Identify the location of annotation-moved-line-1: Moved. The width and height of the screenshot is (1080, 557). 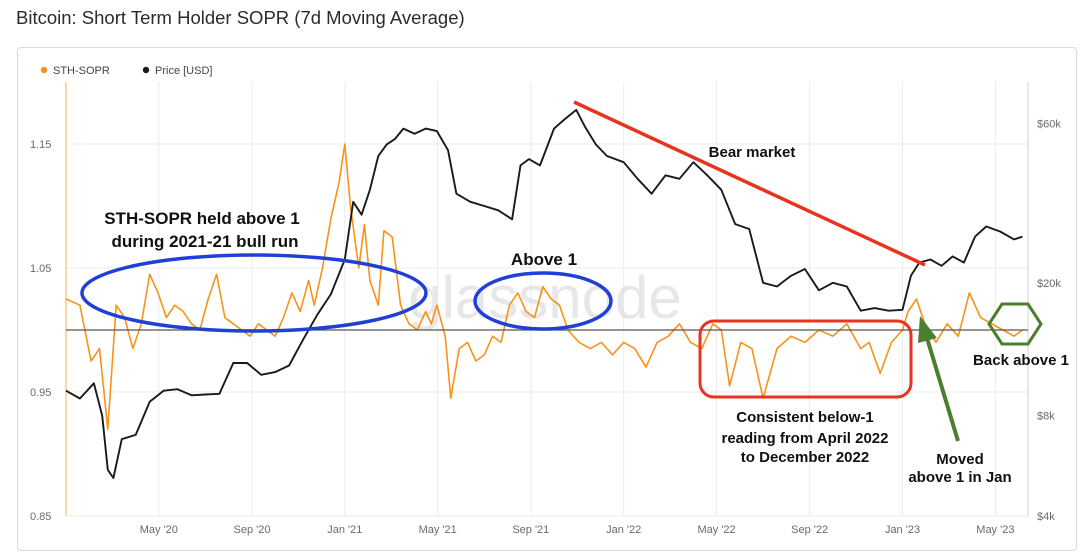
(960, 459).